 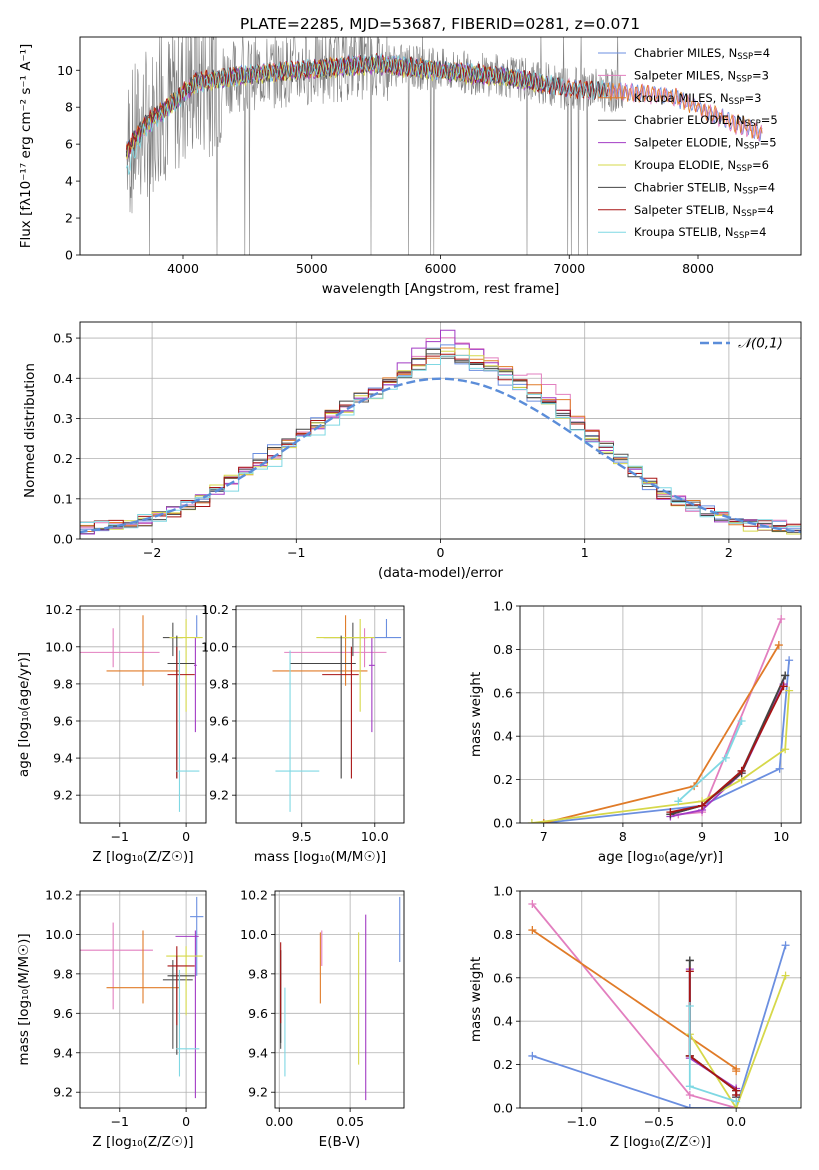 I want to click on mass-vs-Z-plot-area, so click(x=142, y=997).